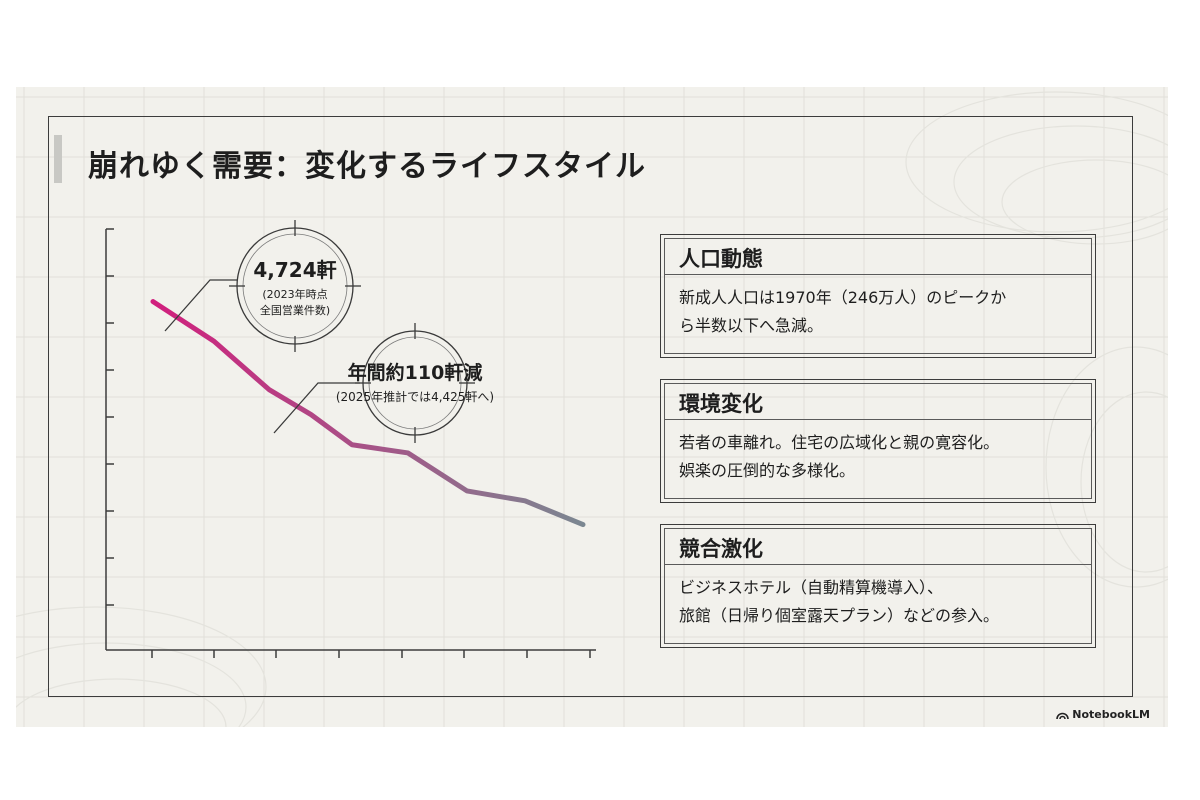  I want to click on annotation-2: 年間約110軒減 (2025年推計では4,425軒へ), so click(383, 383).